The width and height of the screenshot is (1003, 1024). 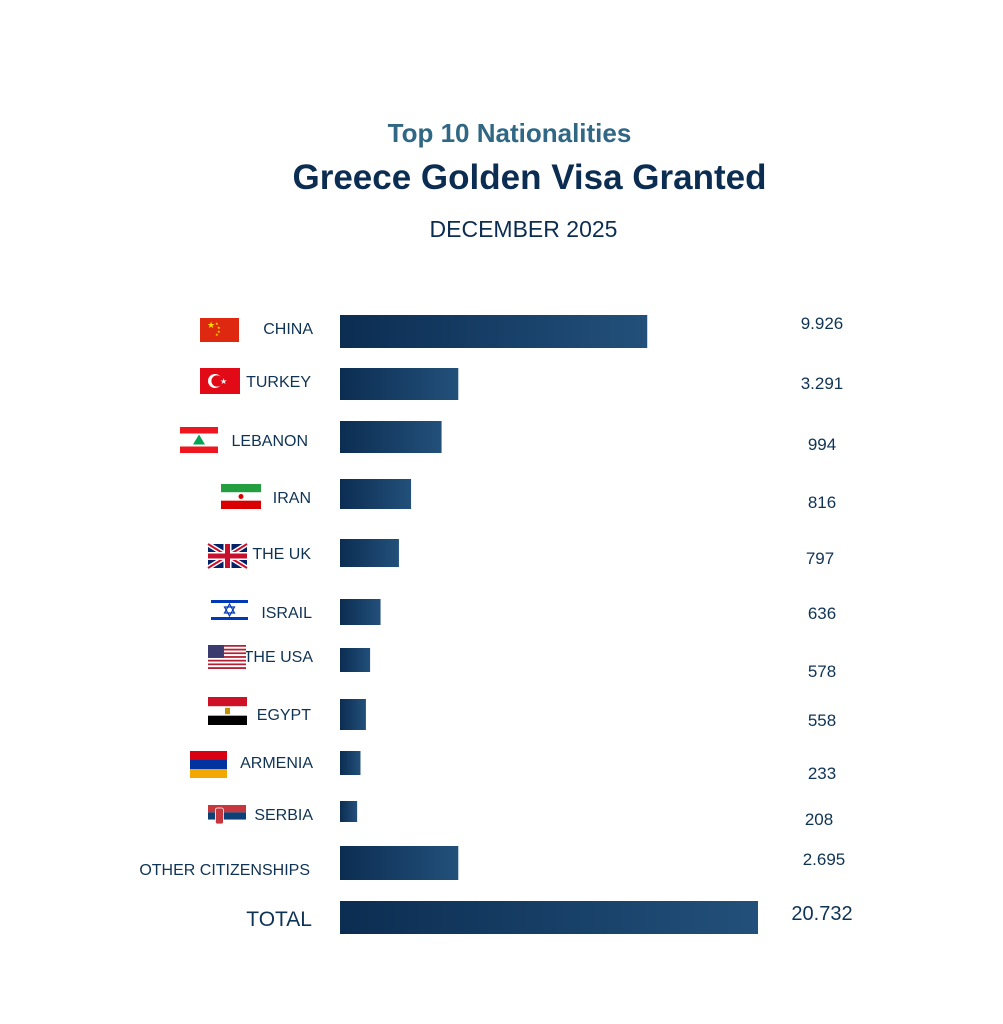 I want to click on usa-flag-icon, so click(x=227, y=657).